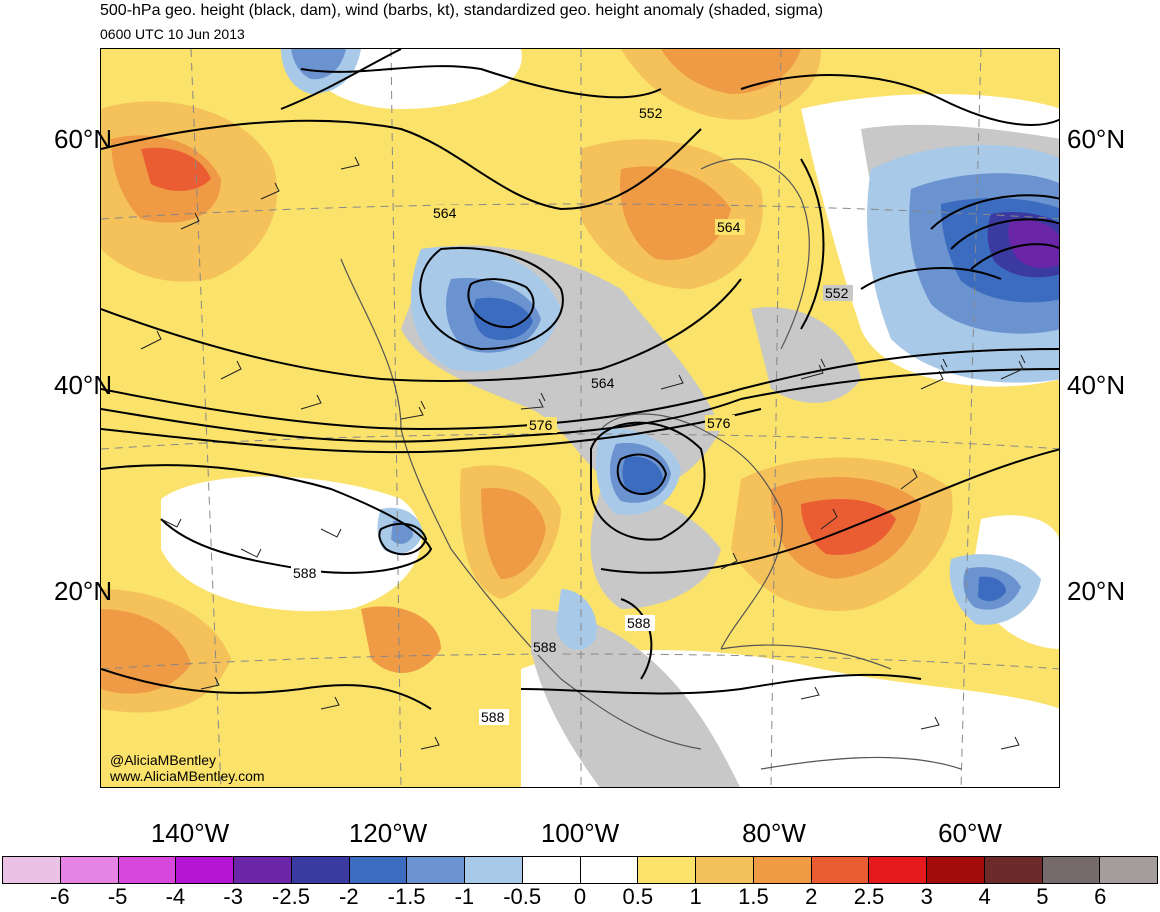 This screenshot has width=1160, height=912. What do you see at coordinates (172, 34) in the screenshot?
I see `map-valid-time: 0600 UTC 10 Jun 2013` at bounding box center [172, 34].